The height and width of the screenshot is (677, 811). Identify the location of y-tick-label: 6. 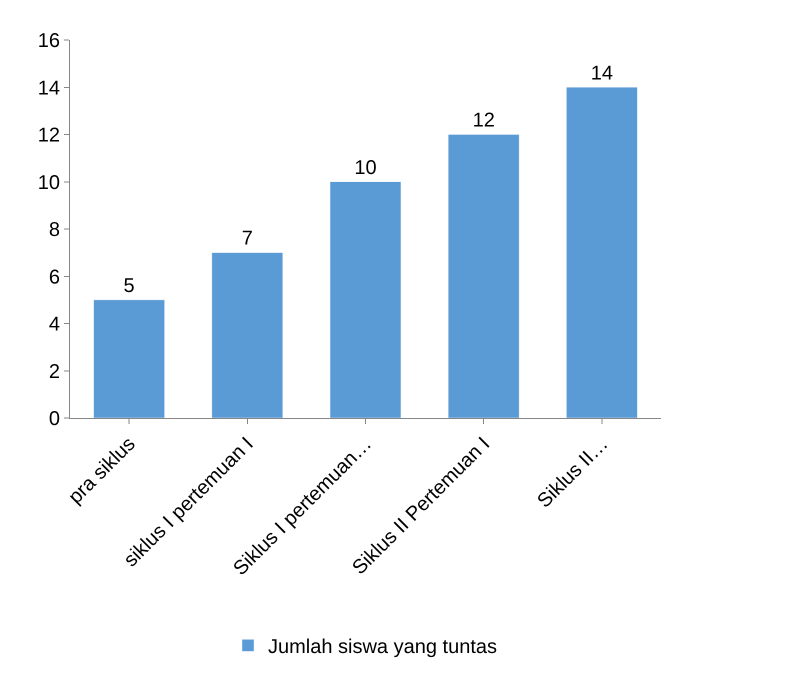
(54, 277).